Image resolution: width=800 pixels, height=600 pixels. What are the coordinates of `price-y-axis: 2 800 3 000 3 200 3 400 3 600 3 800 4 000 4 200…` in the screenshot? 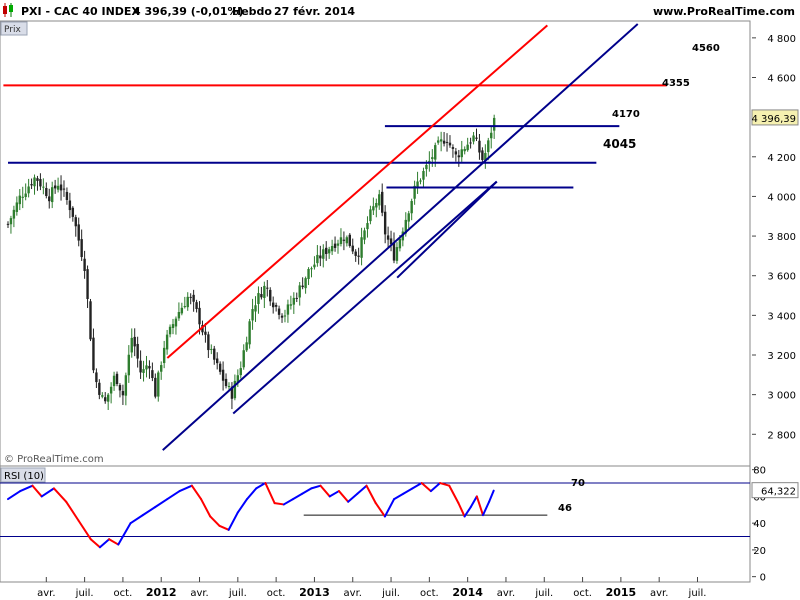 It's located at (775, 237).